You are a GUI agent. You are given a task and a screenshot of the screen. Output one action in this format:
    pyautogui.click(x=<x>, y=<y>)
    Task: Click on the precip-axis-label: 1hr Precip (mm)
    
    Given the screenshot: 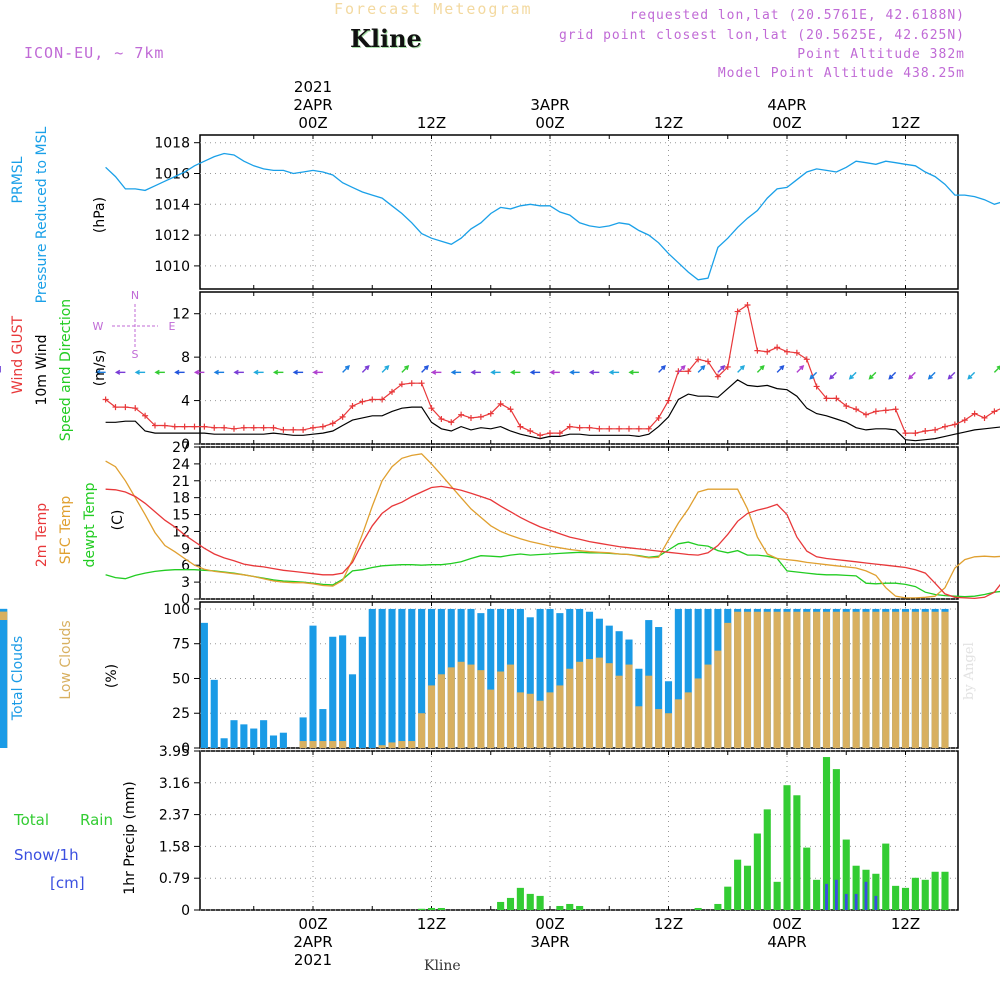 What is the action you would take?
    pyautogui.click(x=130, y=837)
    